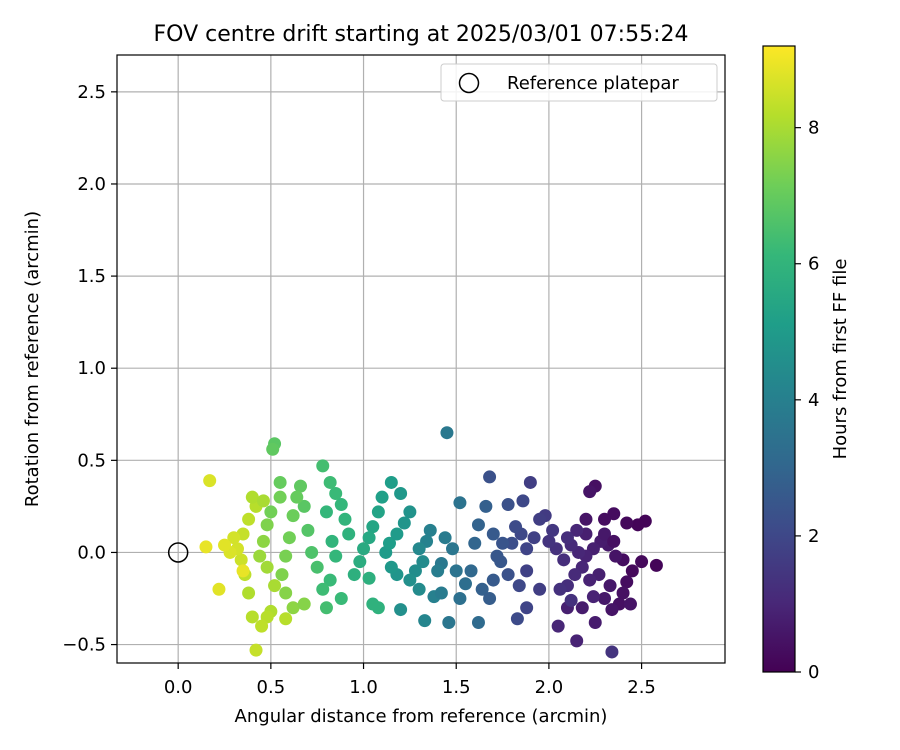 The image size is (900, 750). Describe the element at coordinates (32, 359) in the screenshot. I see `y-axis-label: Rotation from reference (arcmin)` at that location.